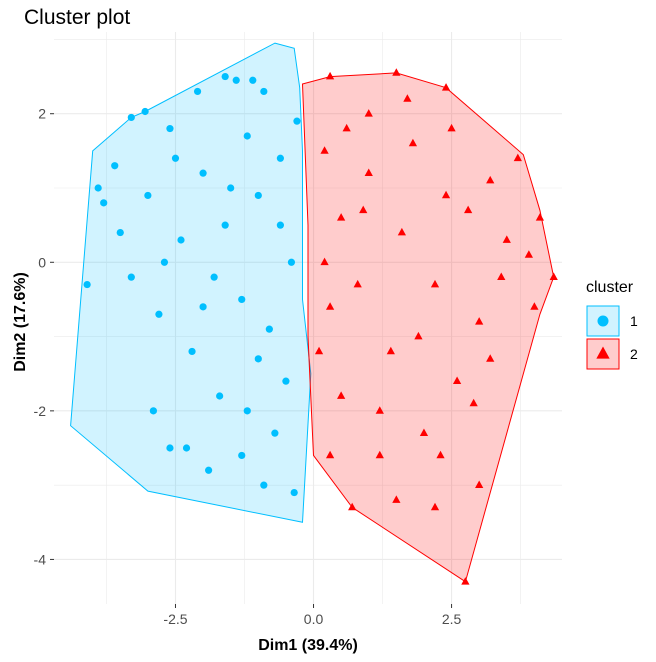 The height and width of the screenshot is (662, 656). I want to click on legend-label-2: 2, so click(634, 354).